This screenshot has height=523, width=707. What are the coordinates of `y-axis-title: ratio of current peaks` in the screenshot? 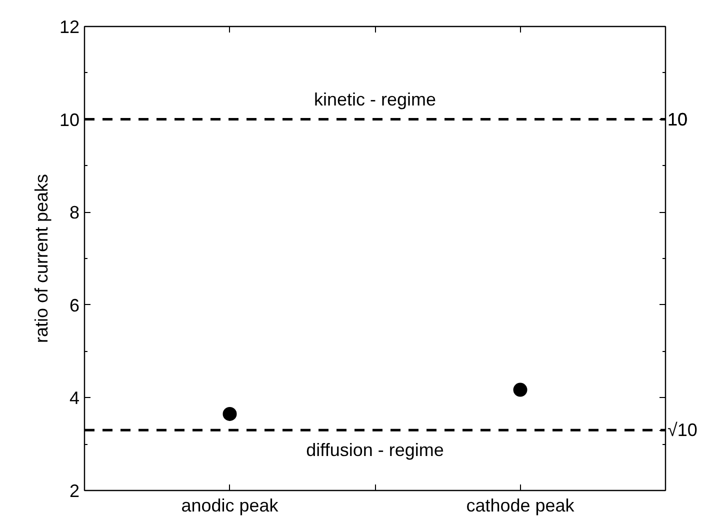 It's located at (41, 259).